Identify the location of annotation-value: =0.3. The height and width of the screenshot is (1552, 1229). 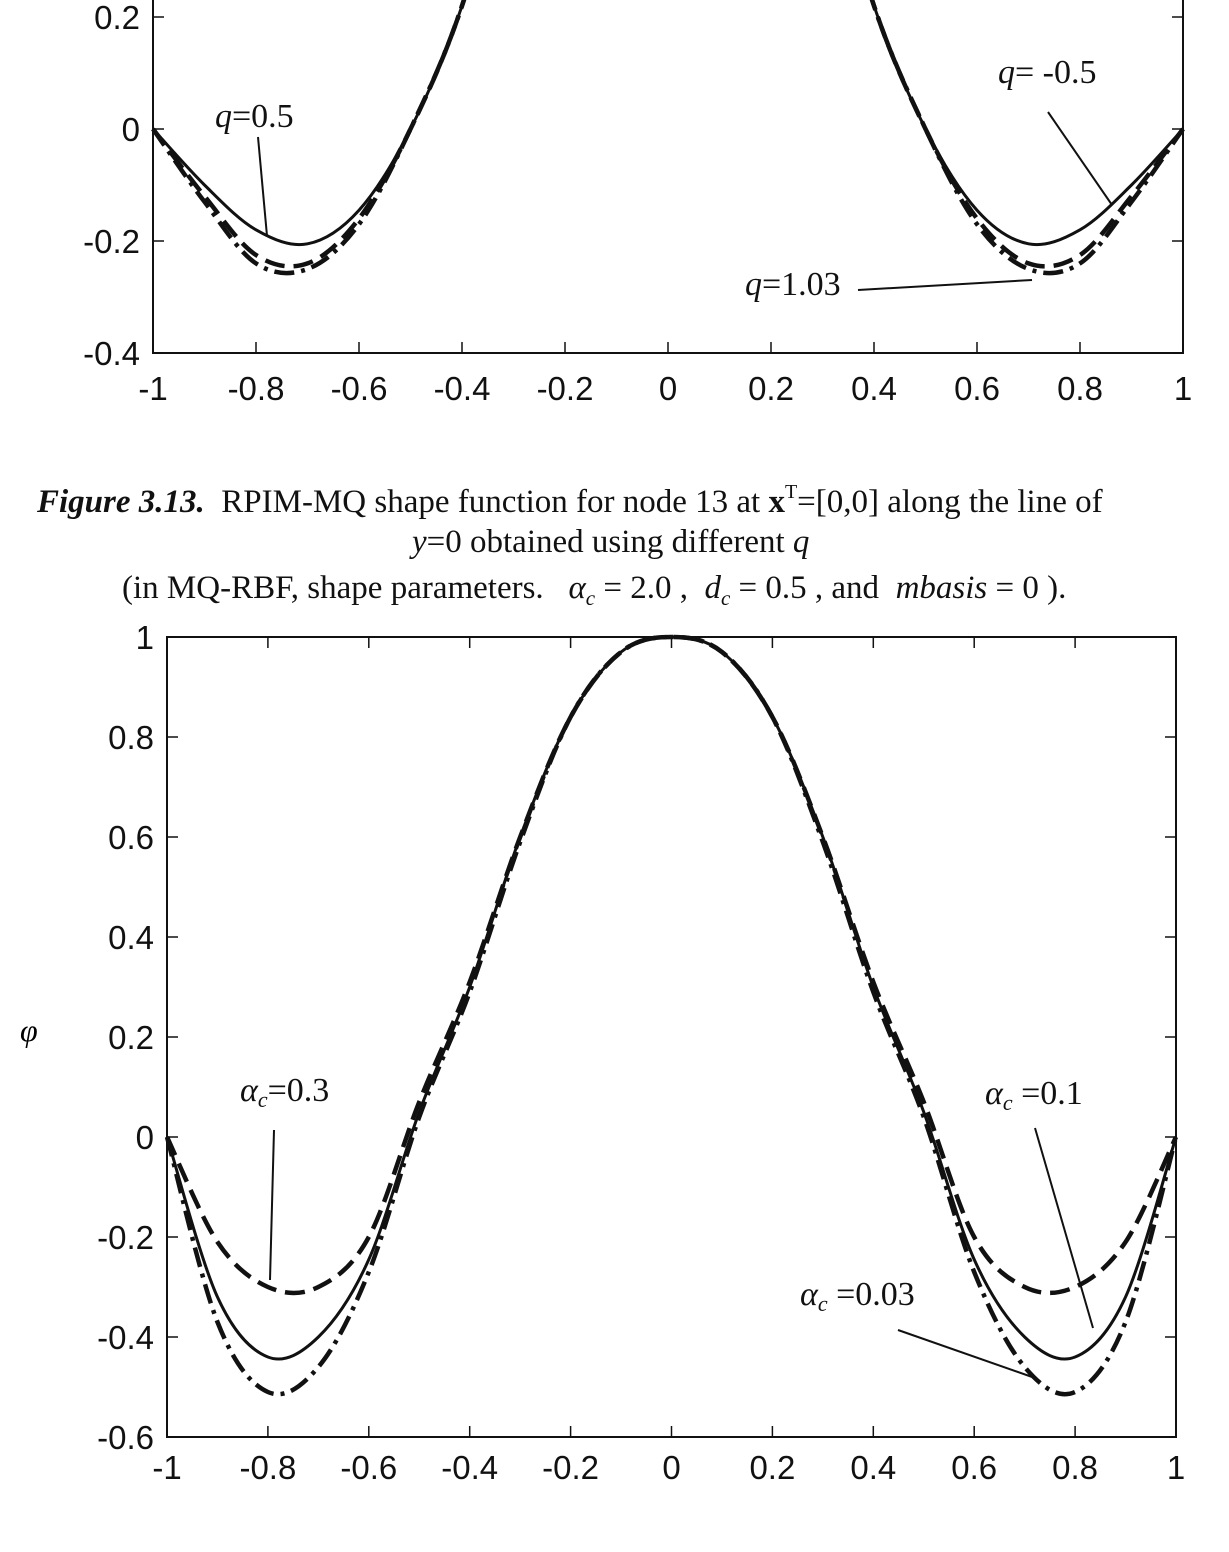
(298, 1090).